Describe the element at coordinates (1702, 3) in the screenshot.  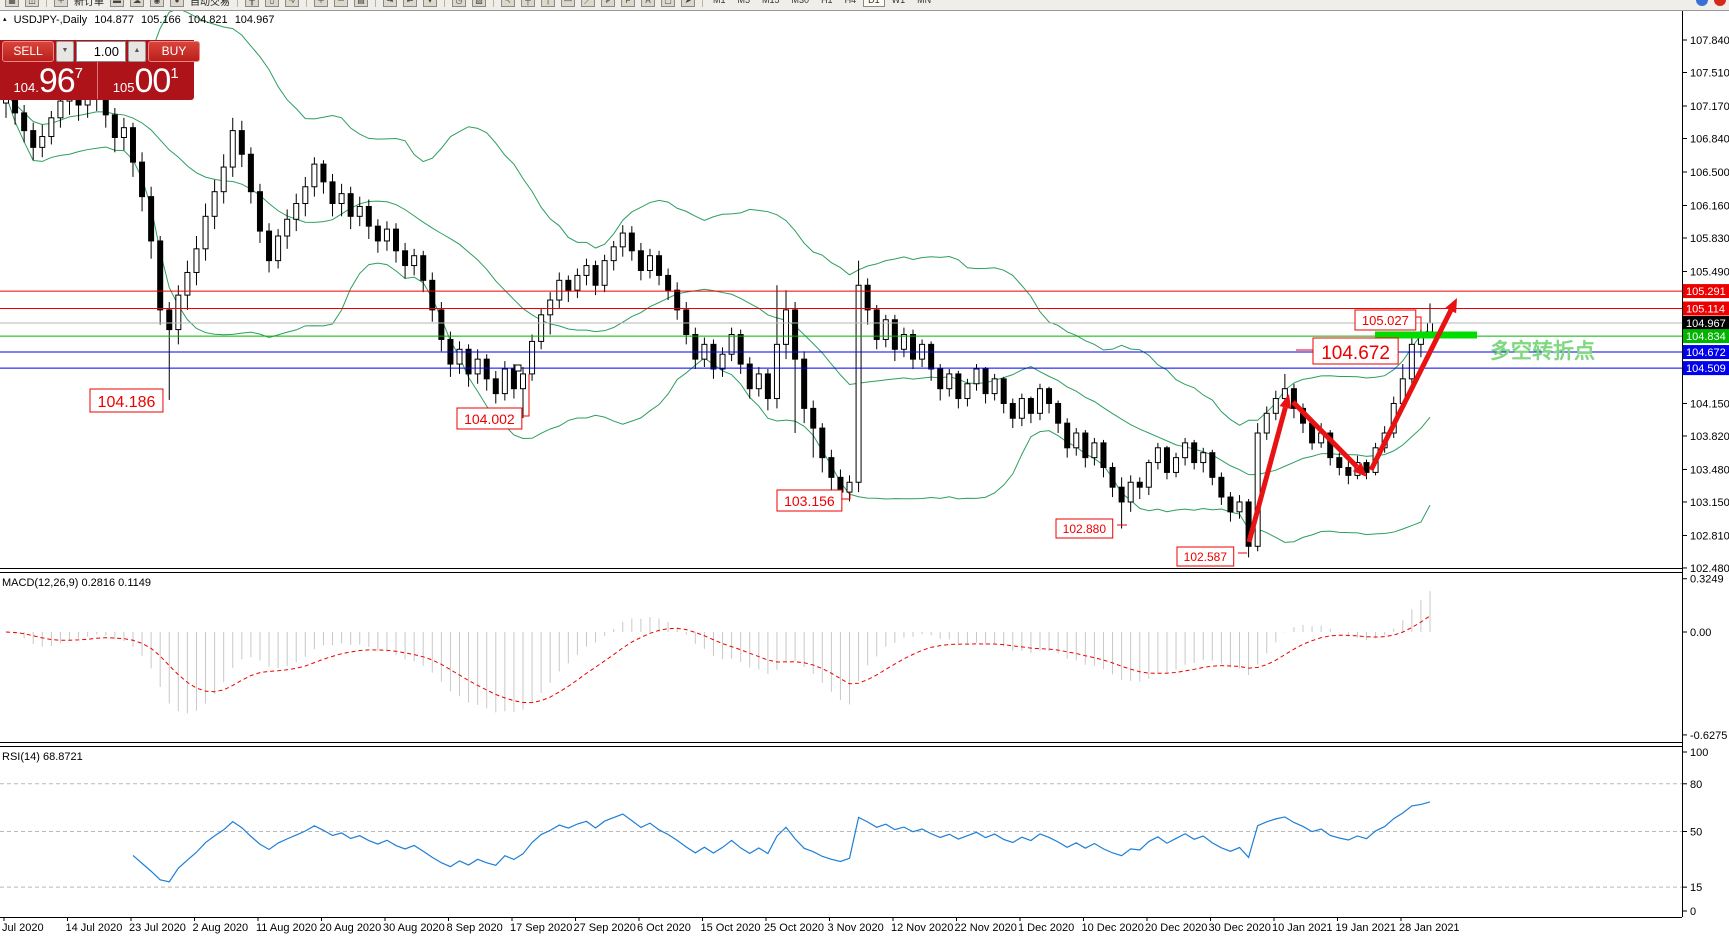
I see `search-icon` at that location.